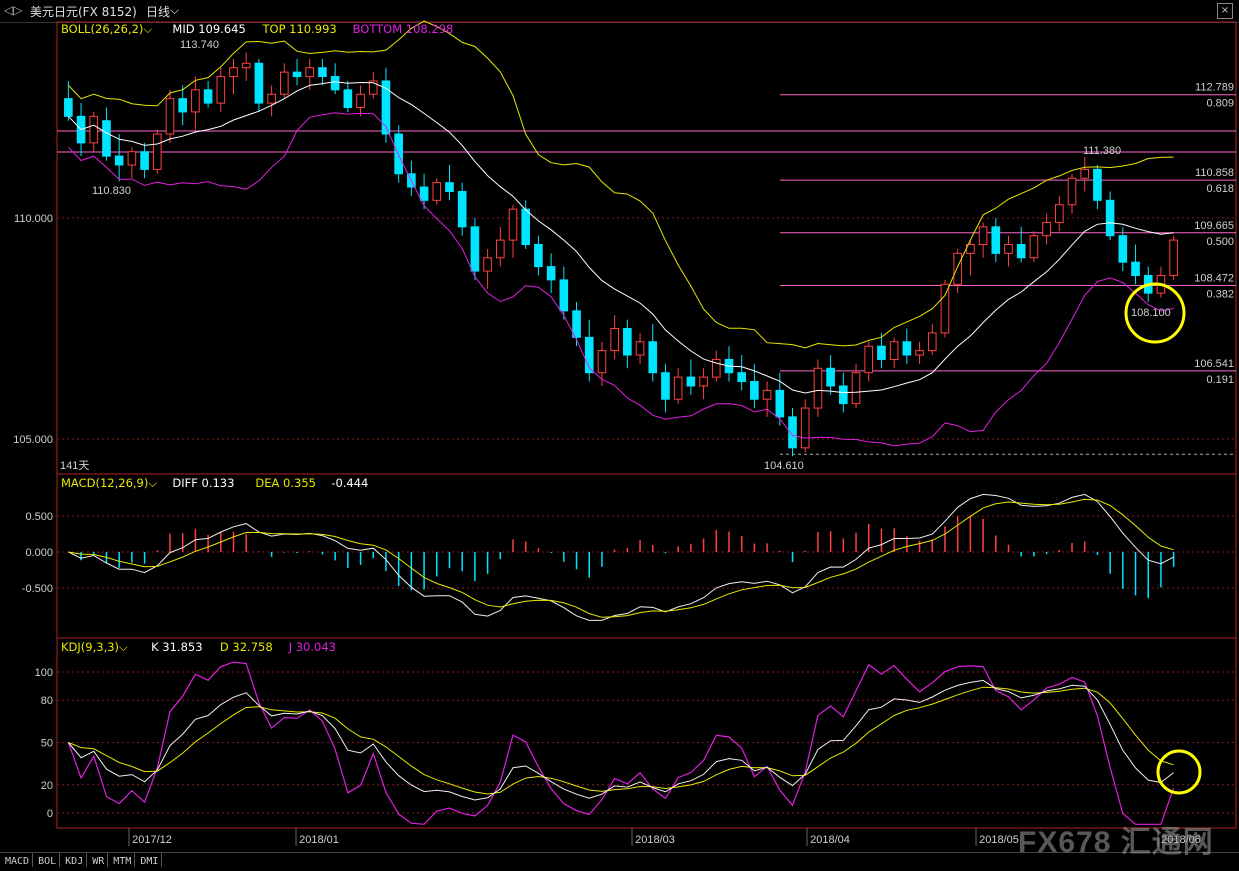 Image resolution: width=1239 pixels, height=871 pixels. I want to click on x-axis-label: 2018/05, so click(999, 840).